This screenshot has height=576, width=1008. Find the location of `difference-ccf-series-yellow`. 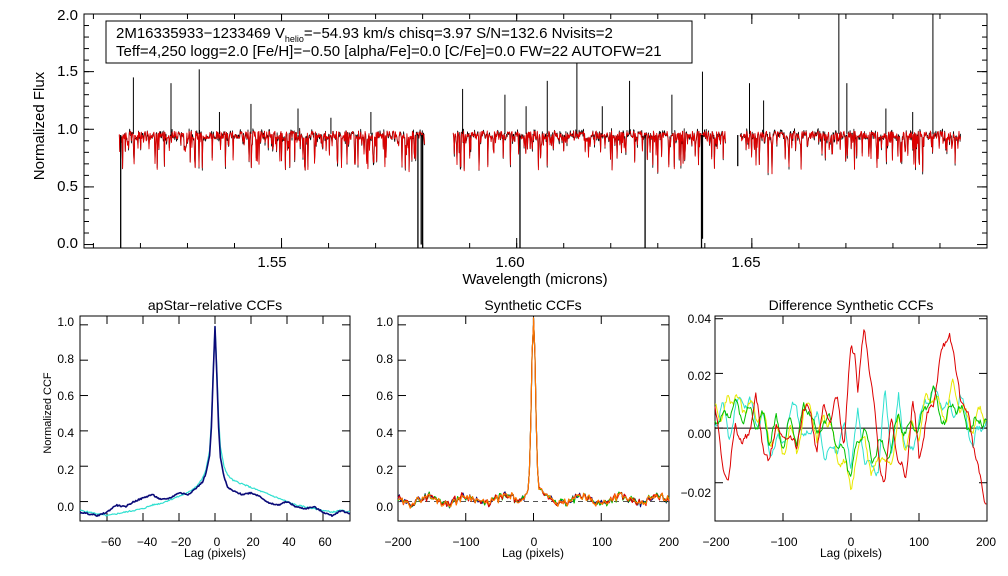

difference-ccf-series-yellow is located at coordinates (850, 434).